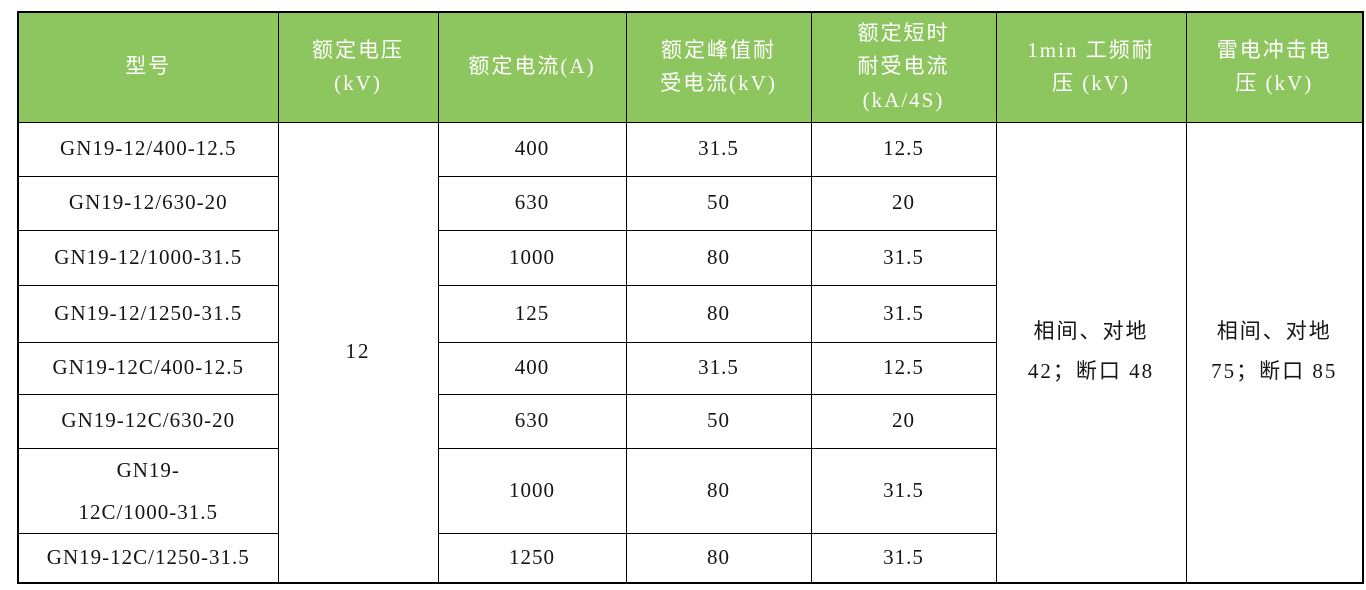  Describe the element at coordinates (532, 313) in the screenshot. I see `rated-current-cell: 125` at that location.